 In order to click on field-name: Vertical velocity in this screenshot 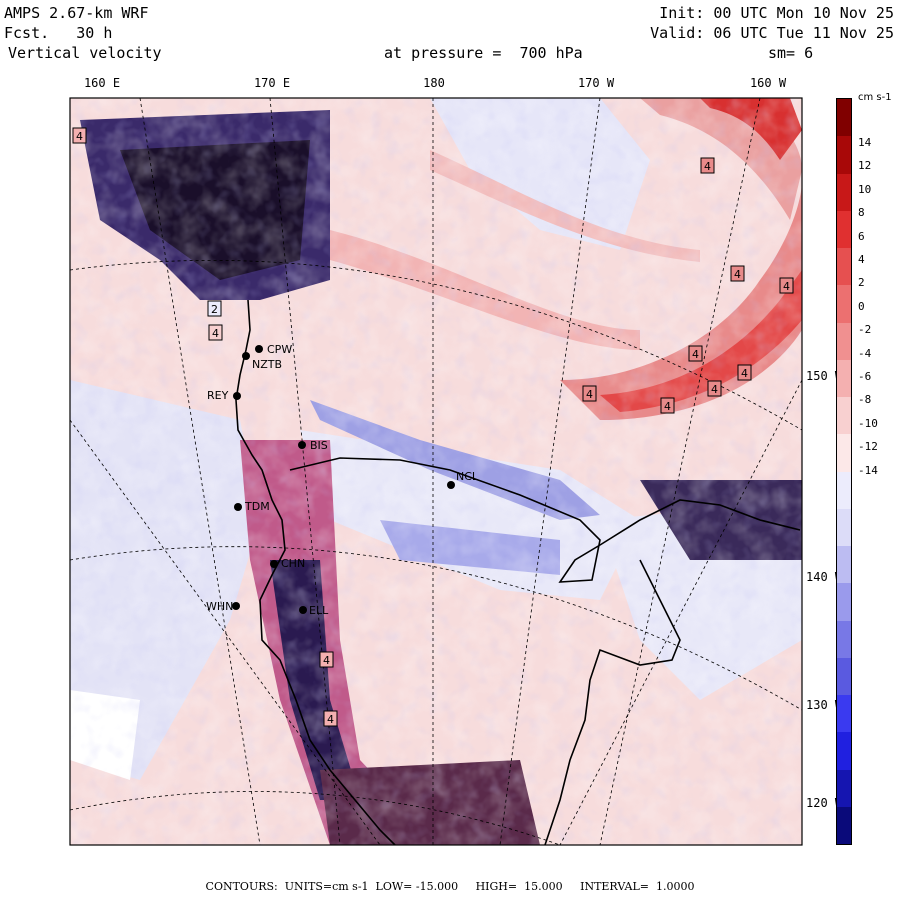, I will do `click(85, 53)`.